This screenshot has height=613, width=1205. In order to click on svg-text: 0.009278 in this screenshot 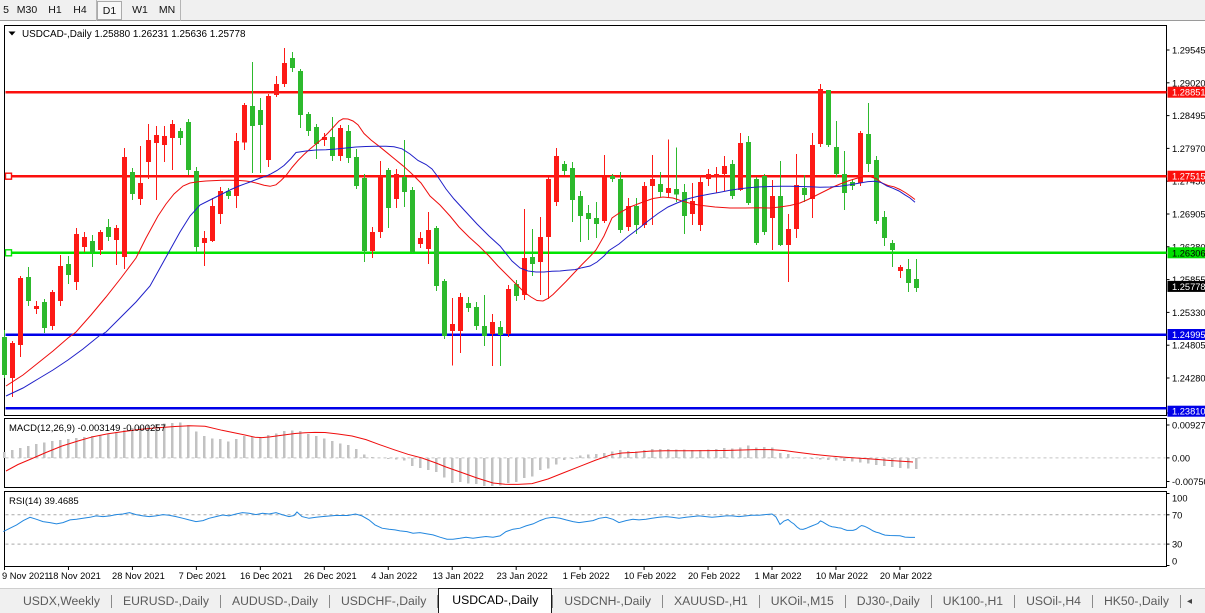, I will do `click(1188, 426)`.